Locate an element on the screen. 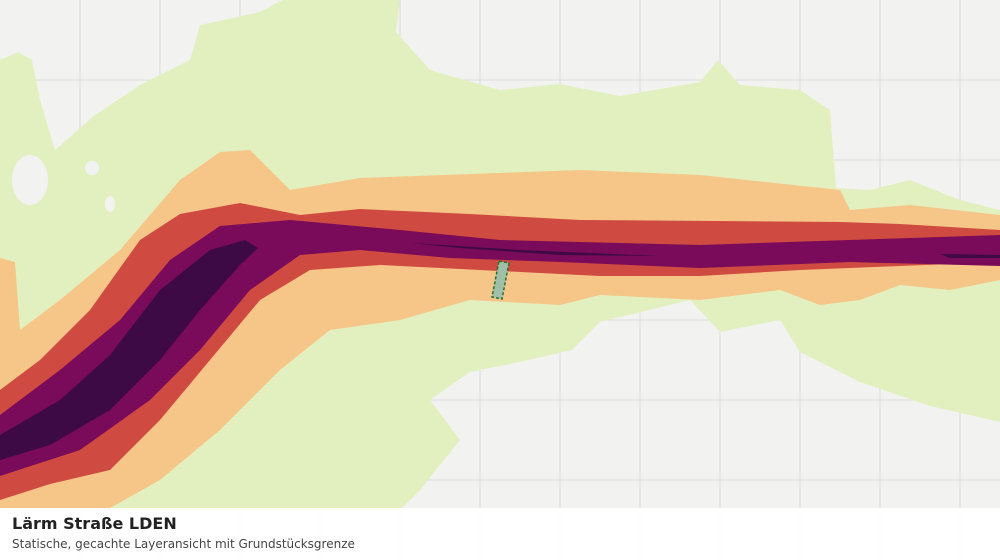  layer-title: Lärm Straße LDEN is located at coordinates (94, 523).